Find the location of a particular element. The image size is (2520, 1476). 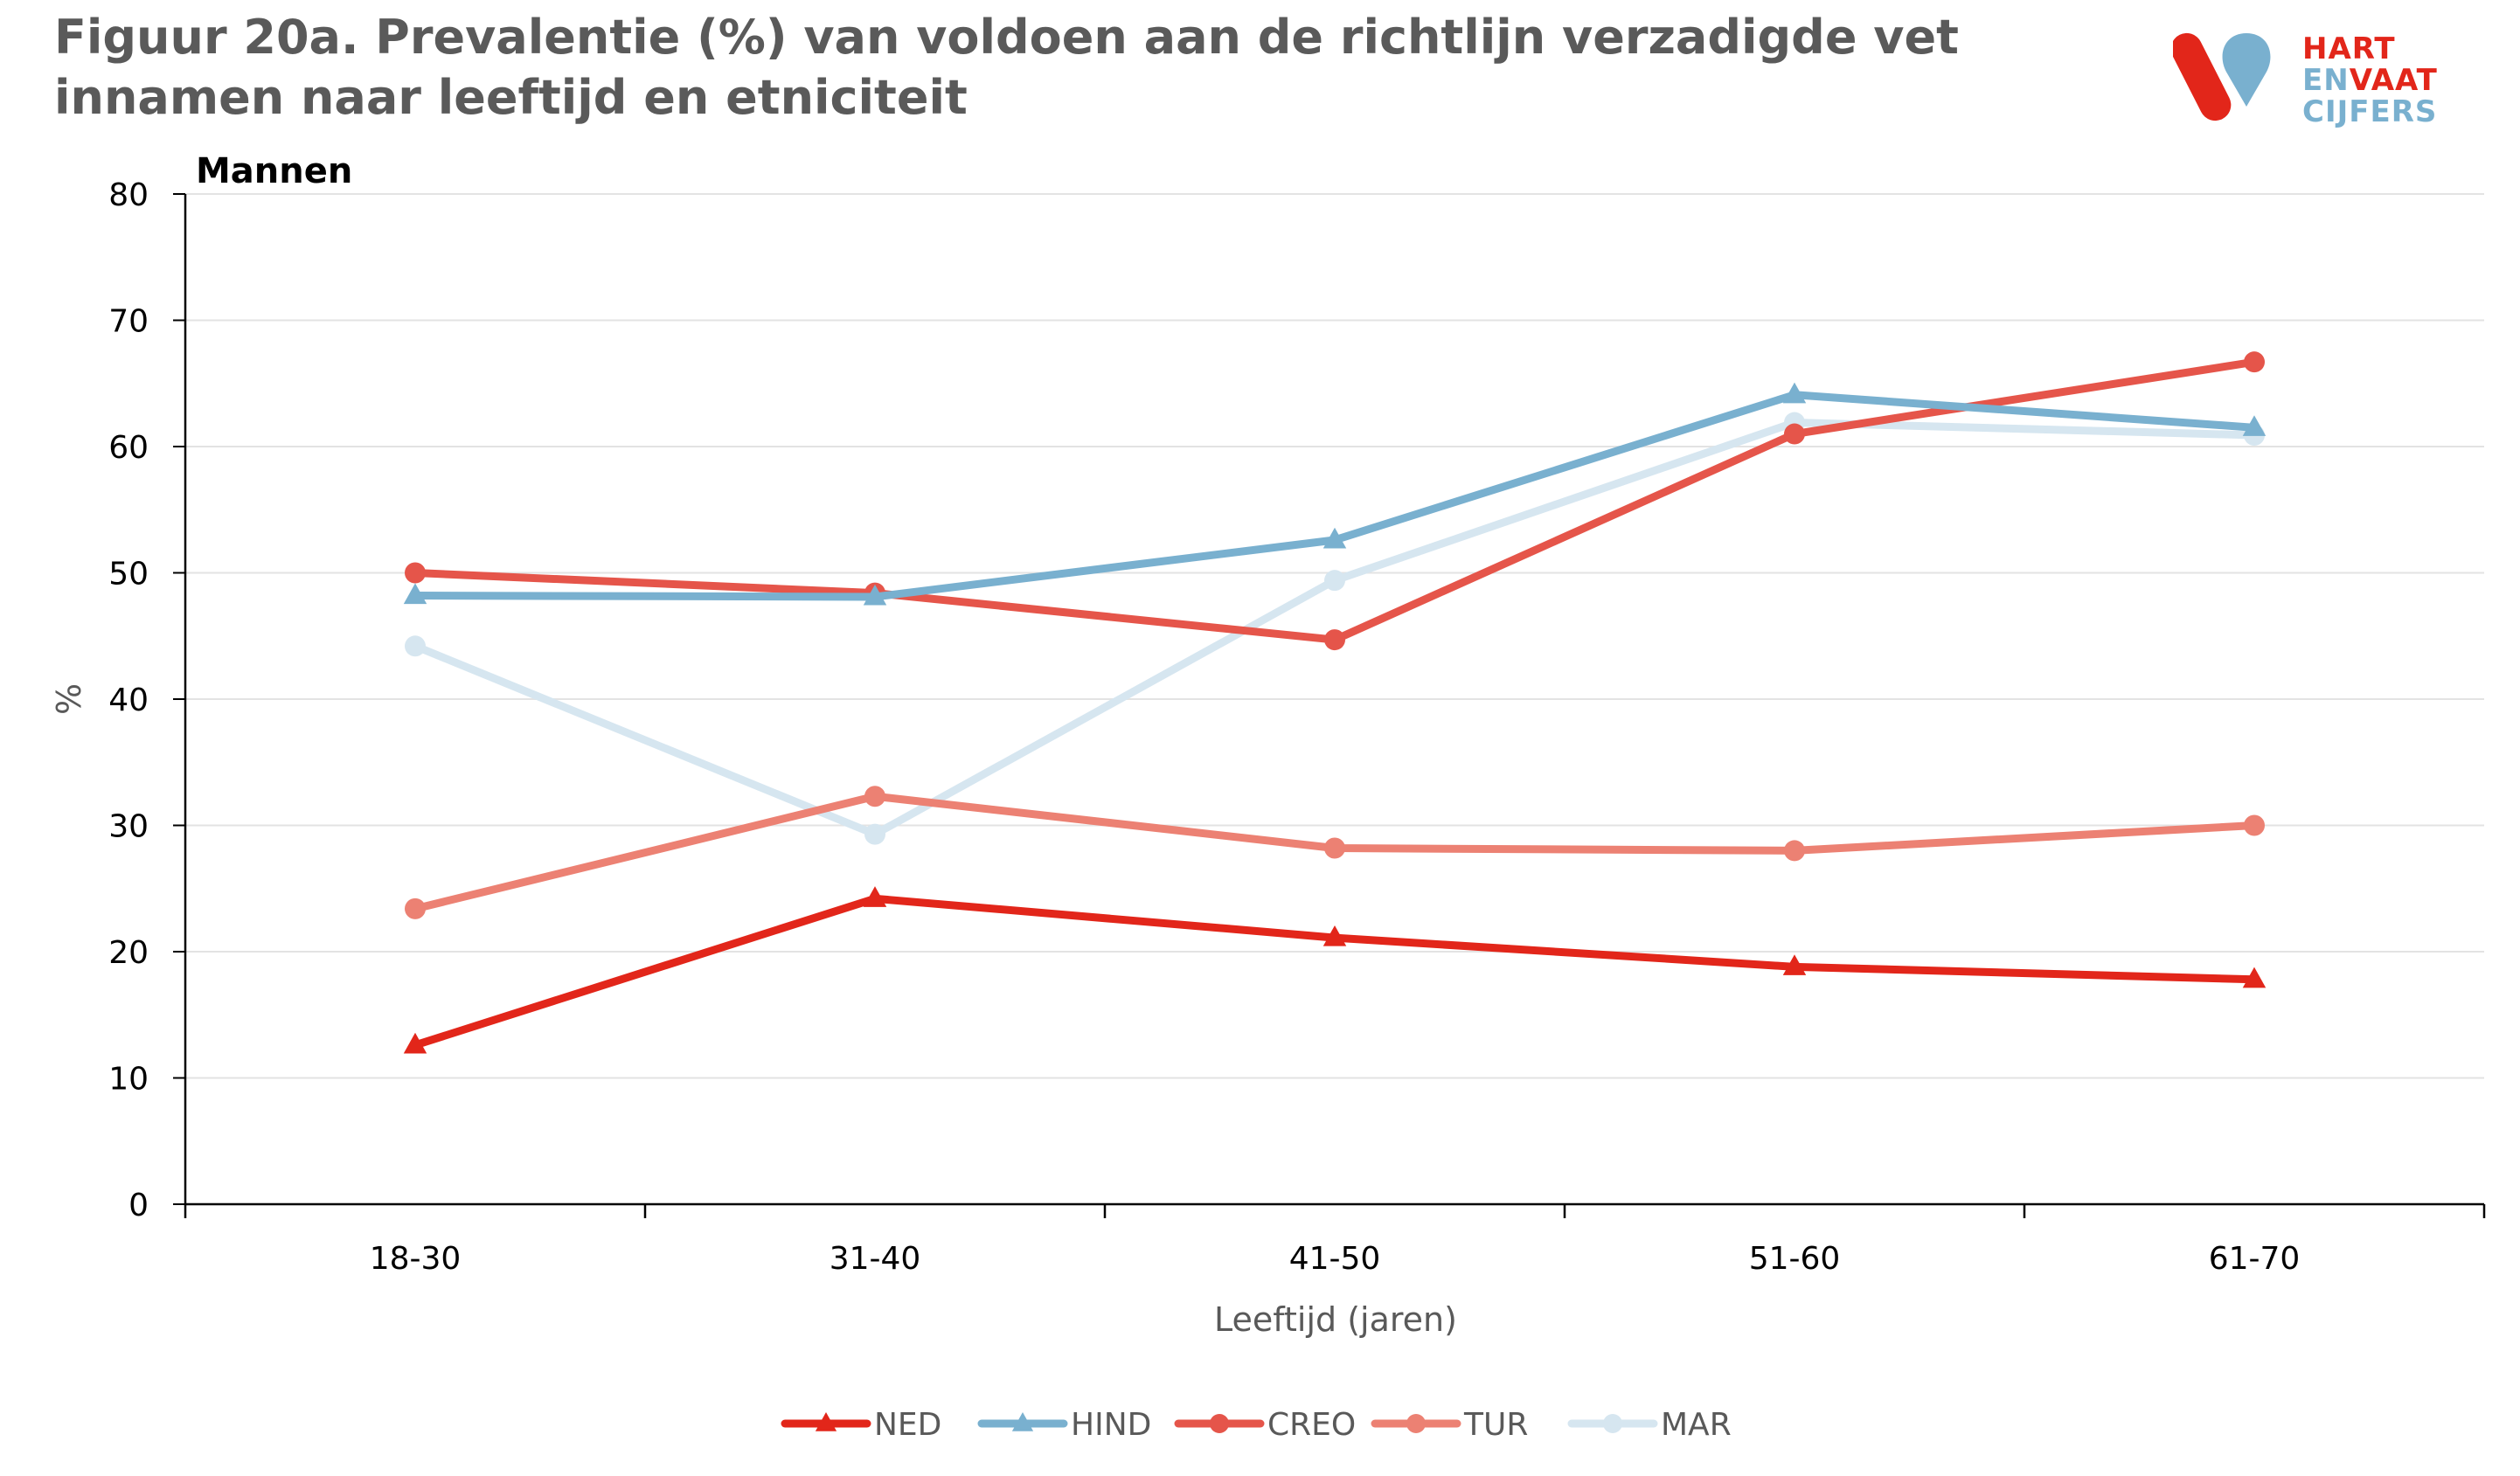

legend-label: HIND is located at coordinates (1111, 1425).